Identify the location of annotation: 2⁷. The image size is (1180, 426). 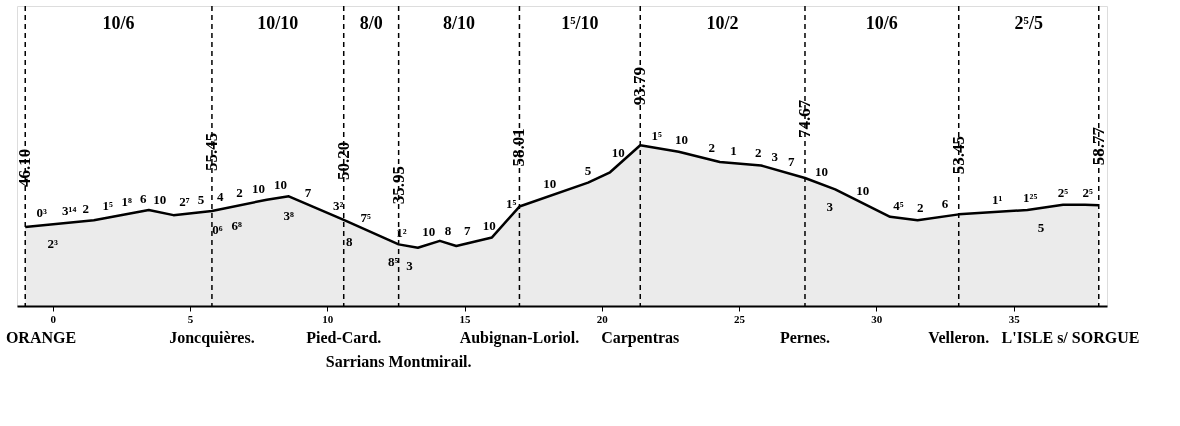
(184, 201).